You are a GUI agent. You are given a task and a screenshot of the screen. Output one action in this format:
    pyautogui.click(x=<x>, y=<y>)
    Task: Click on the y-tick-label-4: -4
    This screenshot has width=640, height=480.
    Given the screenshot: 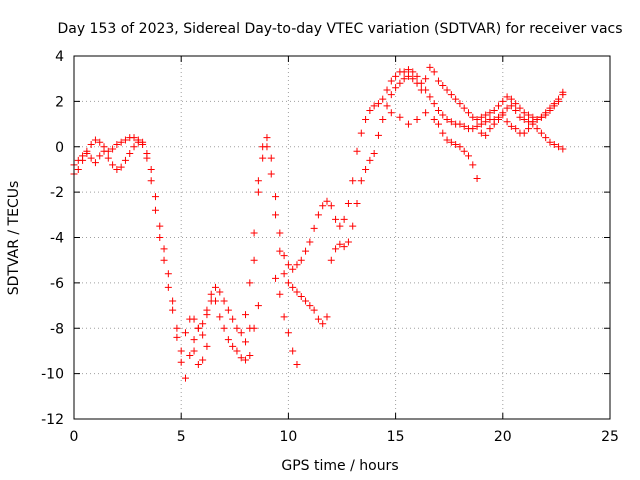 What is the action you would take?
    pyautogui.click(x=57, y=239)
    